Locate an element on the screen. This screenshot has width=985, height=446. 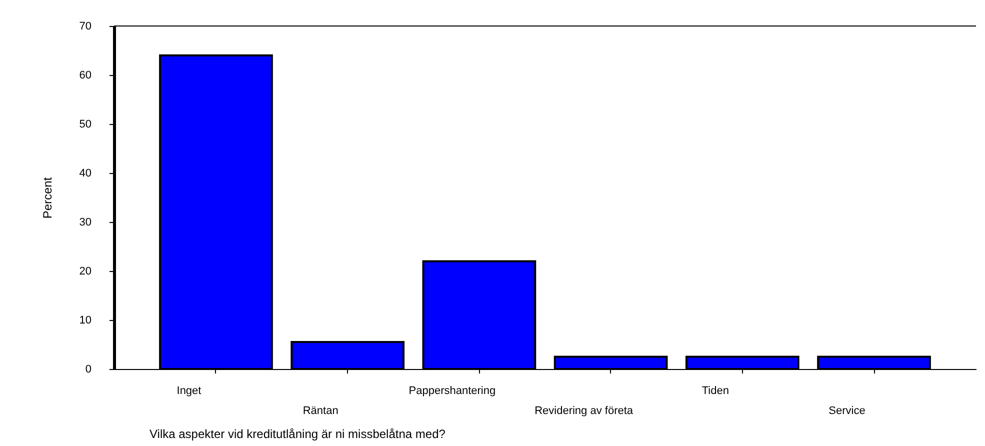
y-tick-label: 70 is located at coordinates (85, 26).